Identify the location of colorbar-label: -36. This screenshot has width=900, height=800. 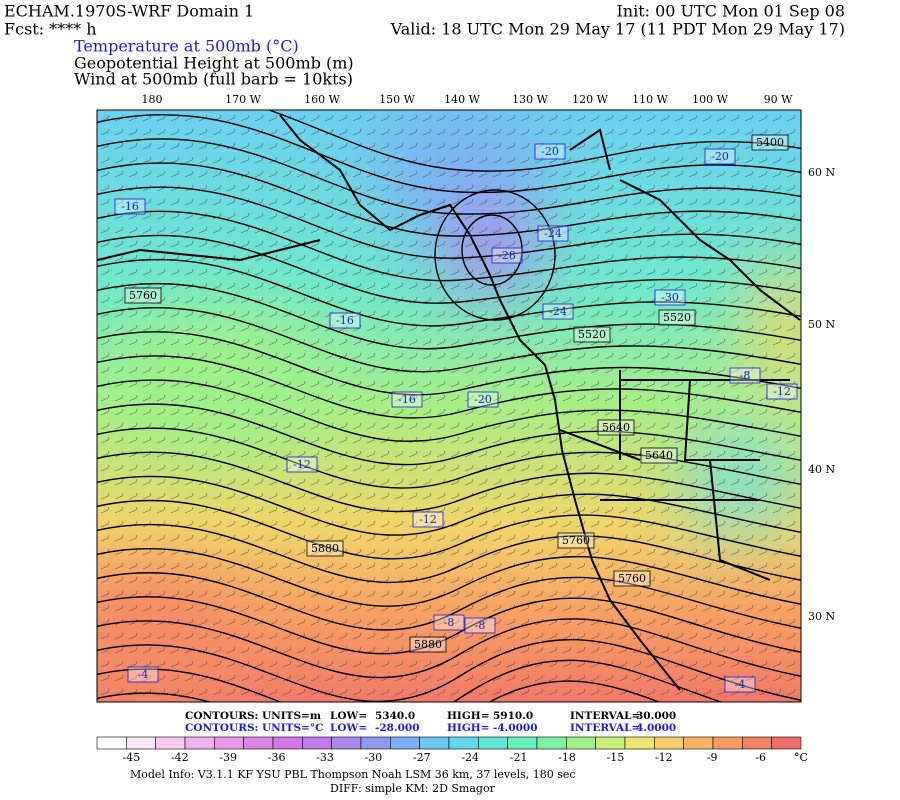
(277, 757).